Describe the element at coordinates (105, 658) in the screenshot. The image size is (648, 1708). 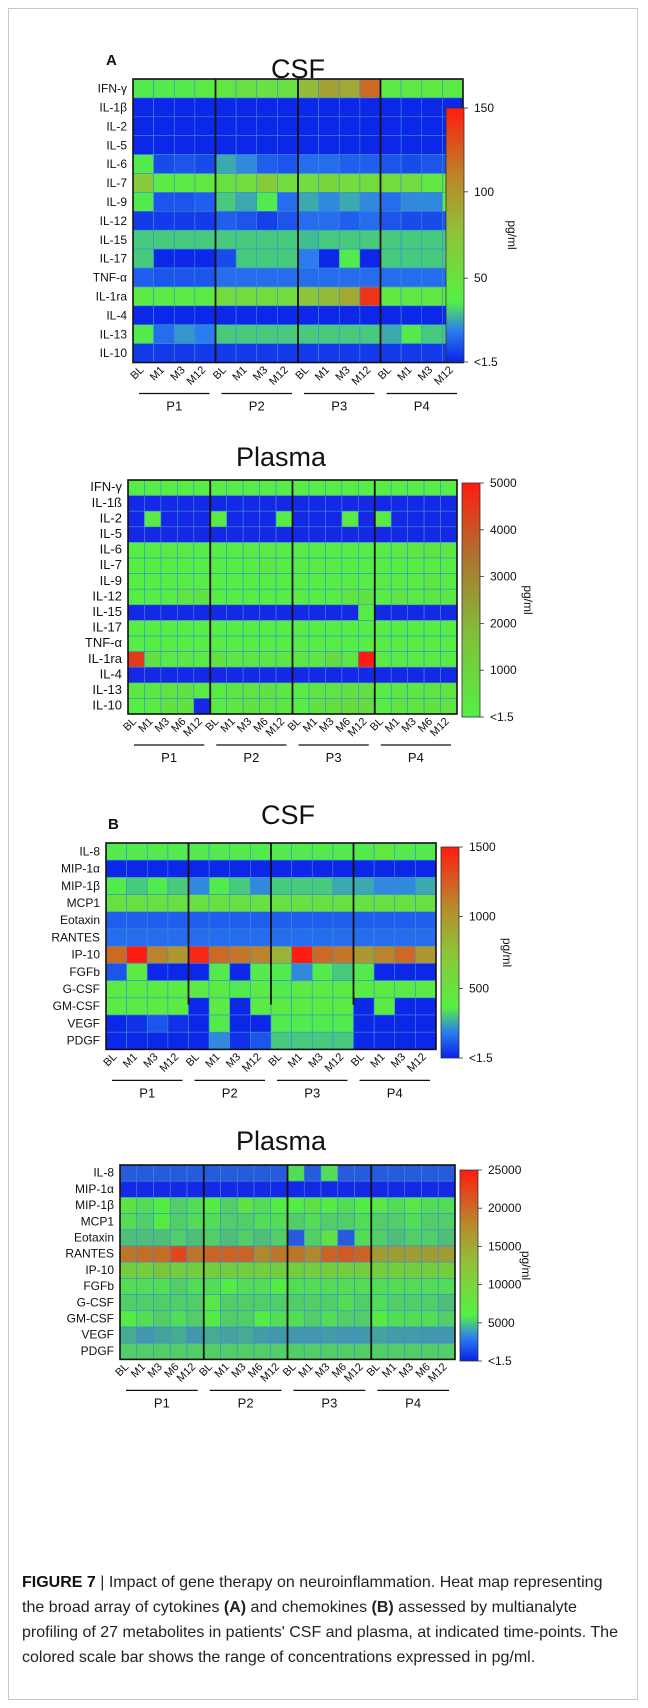
I see `row-label: IL-1ra` at that location.